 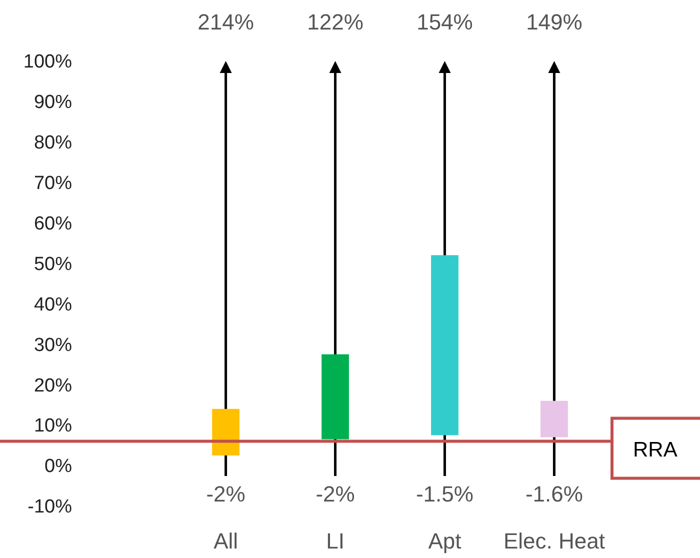 I want to click on y-tick-label: -10%, so click(x=50, y=507).